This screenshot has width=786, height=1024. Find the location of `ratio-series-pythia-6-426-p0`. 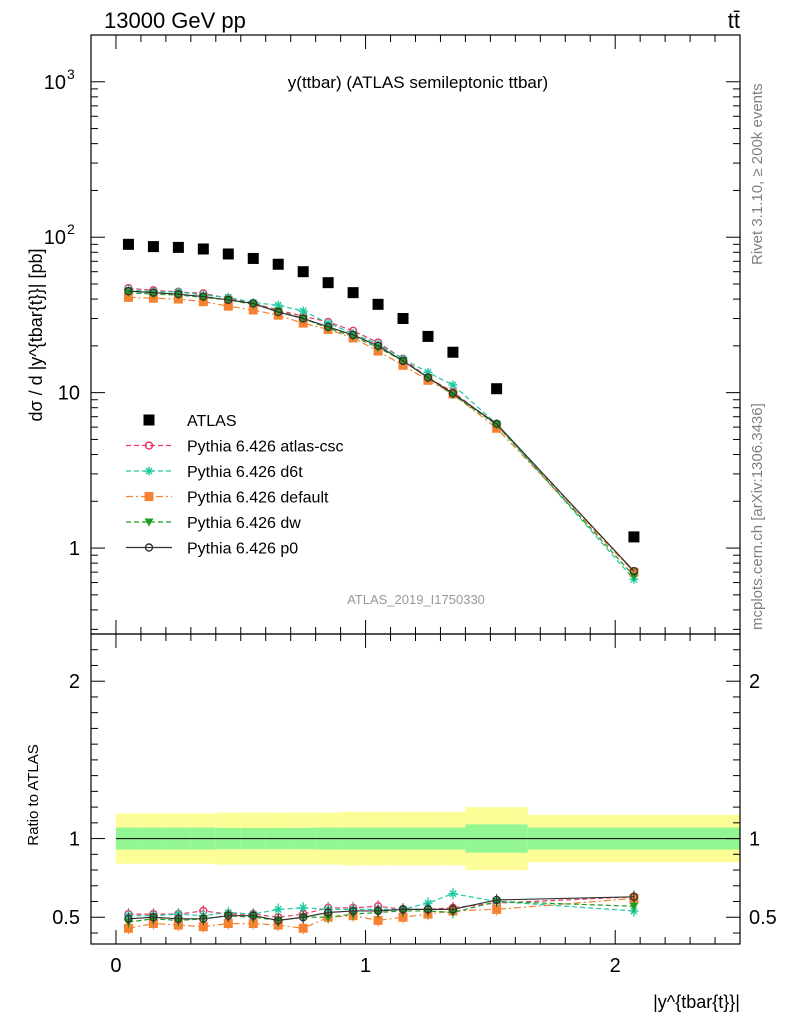

ratio-series-pythia-6-426-p0 is located at coordinates (381, 908).